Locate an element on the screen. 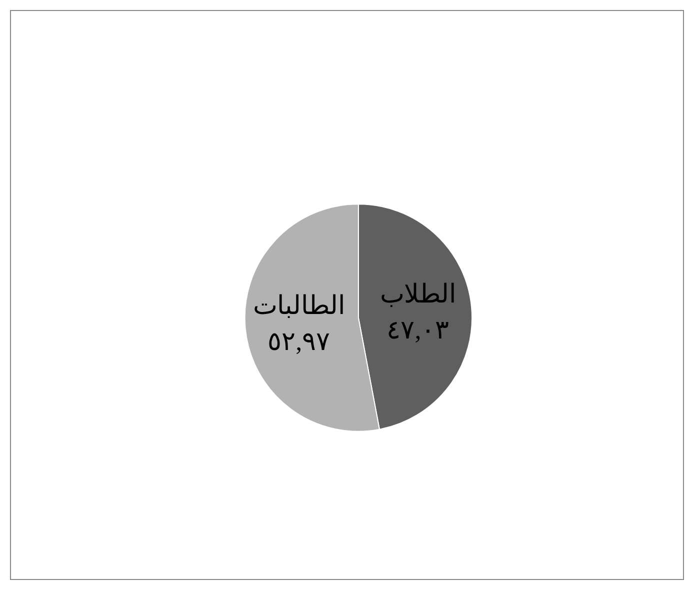  data-label: ٥٢,٩٧ is located at coordinates (299, 341).